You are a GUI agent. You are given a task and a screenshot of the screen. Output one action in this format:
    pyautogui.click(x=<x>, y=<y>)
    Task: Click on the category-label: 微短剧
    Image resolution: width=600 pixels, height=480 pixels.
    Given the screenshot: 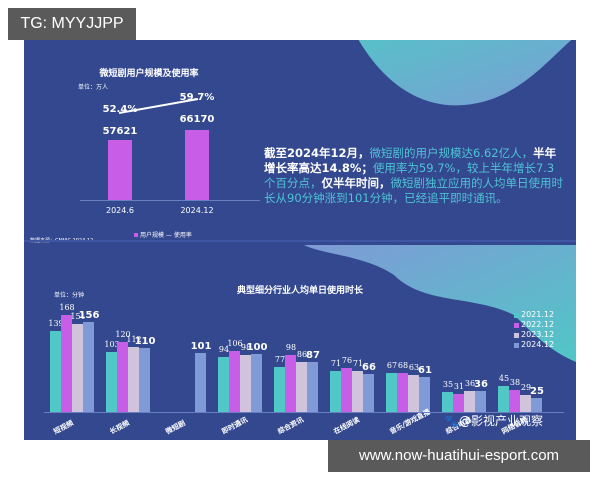 What is the action you would take?
    pyautogui.click(x=175, y=427)
    